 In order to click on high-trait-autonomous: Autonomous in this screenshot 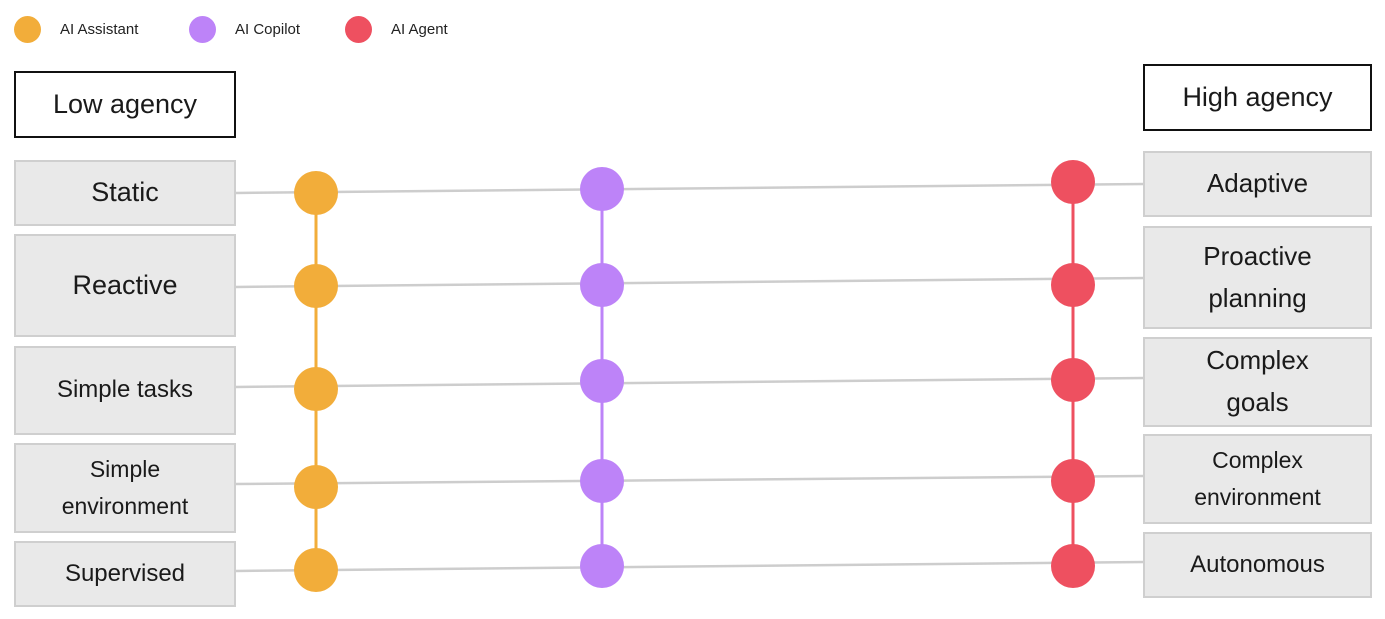, I will do `click(1257, 565)`.